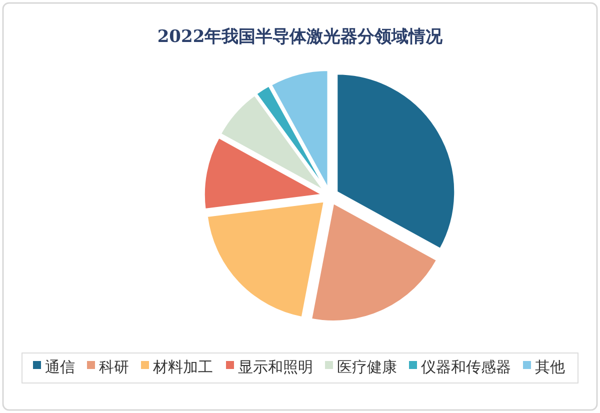 The width and height of the screenshot is (600, 413). What do you see at coordinates (114, 367) in the screenshot?
I see `legend-label: 科研` at bounding box center [114, 367].